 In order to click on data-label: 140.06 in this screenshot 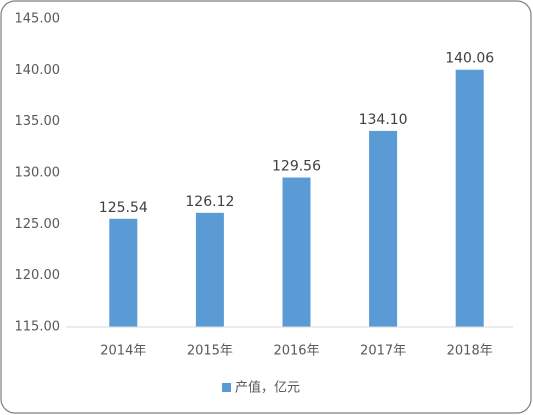, I will do `click(469, 59)`.